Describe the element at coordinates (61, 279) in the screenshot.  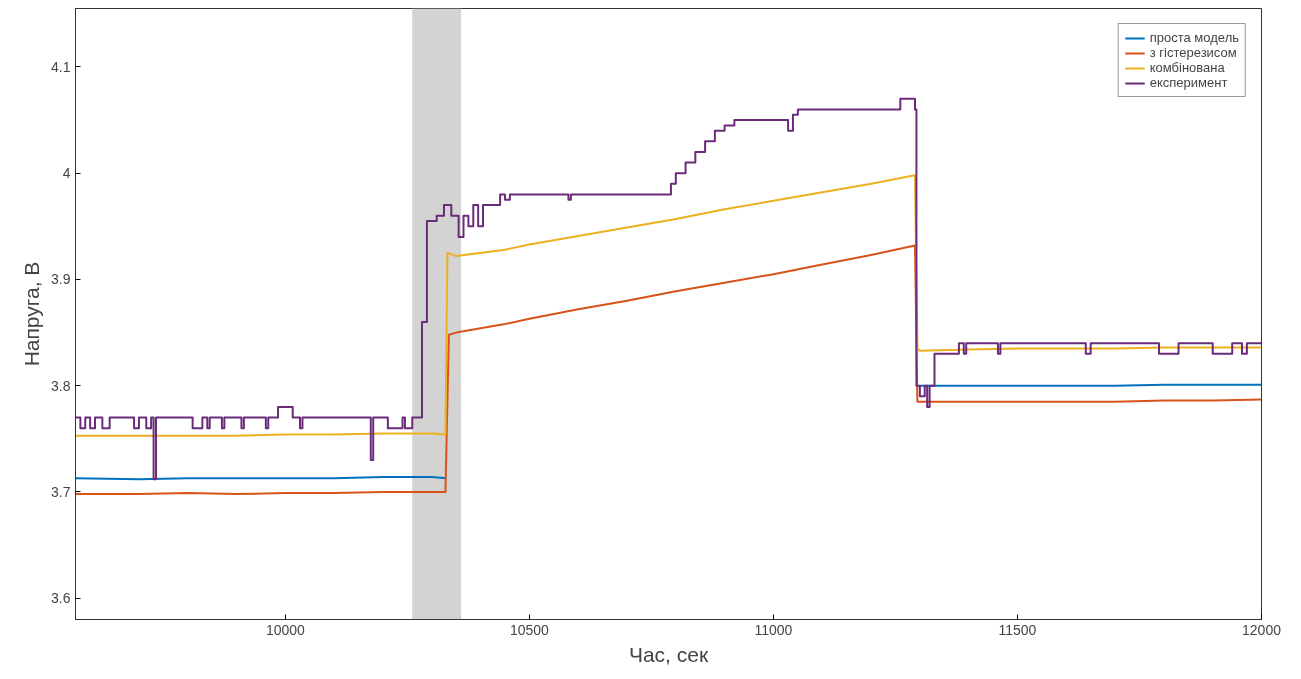
I see `y-tick-label: 3.9` at that location.